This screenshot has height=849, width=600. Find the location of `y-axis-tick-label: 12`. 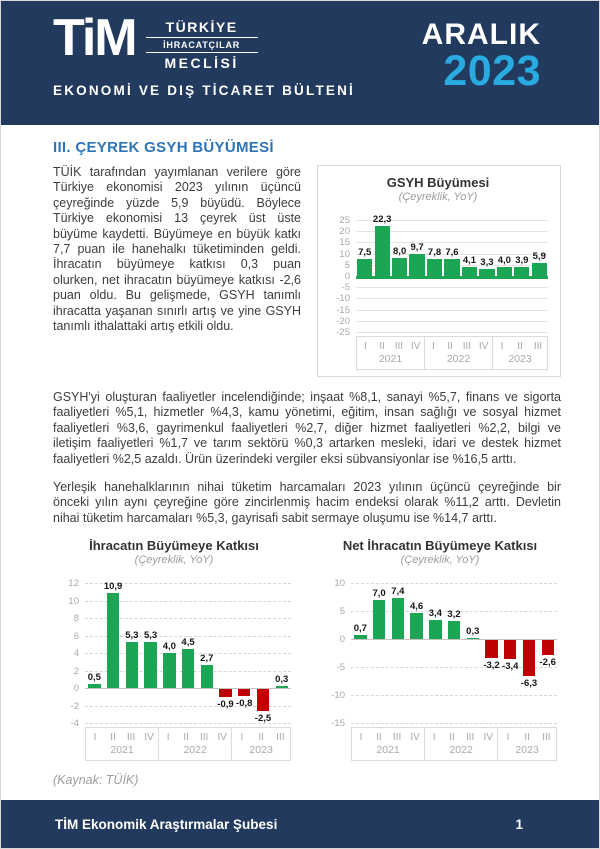

y-axis-tick-label: 12 is located at coordinates (73, 584).